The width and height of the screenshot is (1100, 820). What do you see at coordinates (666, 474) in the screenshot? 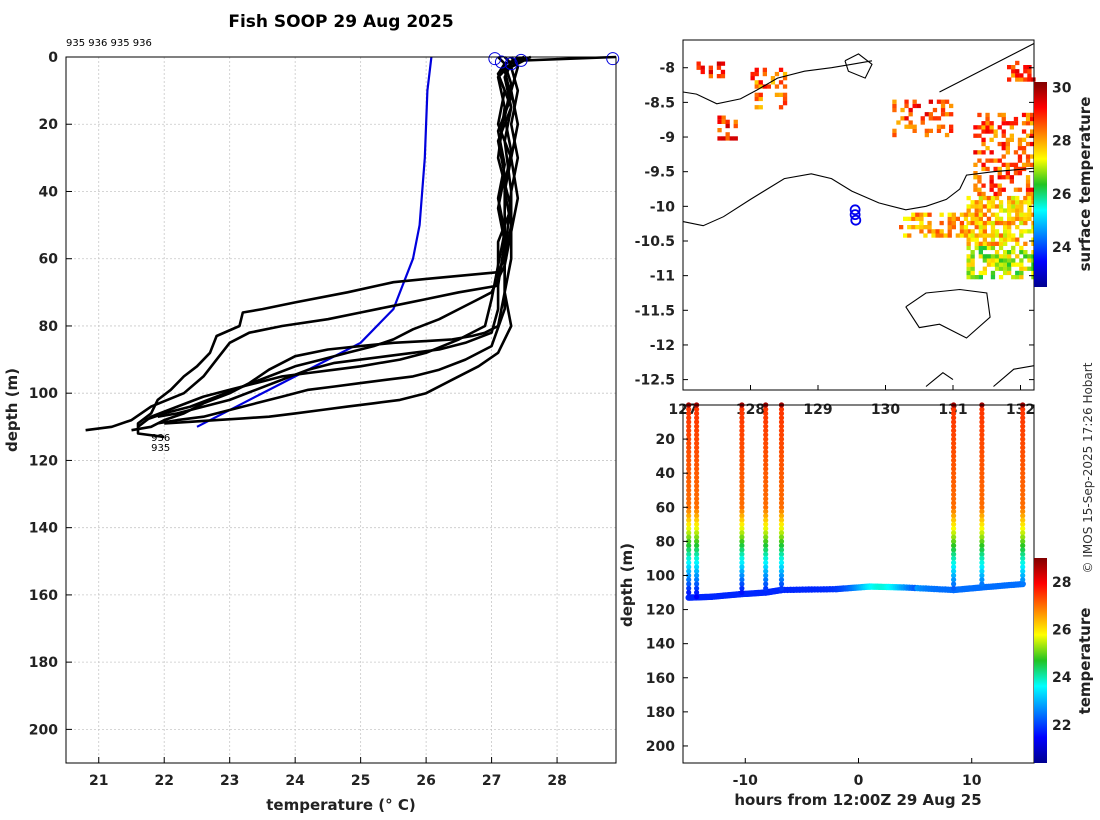
I see `ts-y-tick-label: 40` at bounding box center [666, 474].